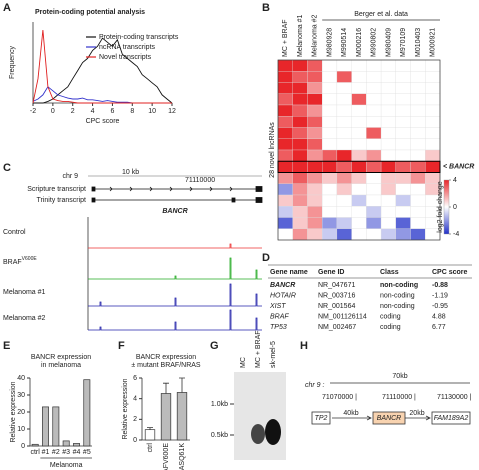 This screenshot has width=479, height=470. What do you see at coordinates (391, 403) in the screenshot?
I see `locus-diagram` at bounding box center [391, 403].